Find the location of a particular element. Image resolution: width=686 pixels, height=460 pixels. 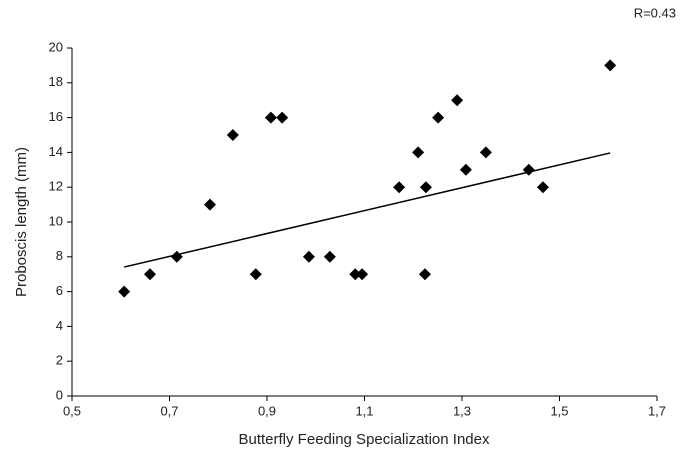

y-tick-label: 16 is located at coordinates (56, 116).